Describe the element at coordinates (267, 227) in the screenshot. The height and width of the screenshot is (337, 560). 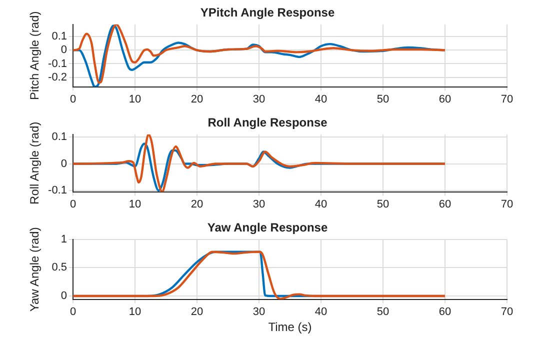
I see `chart-title: Yaw Angle Response` at that location.